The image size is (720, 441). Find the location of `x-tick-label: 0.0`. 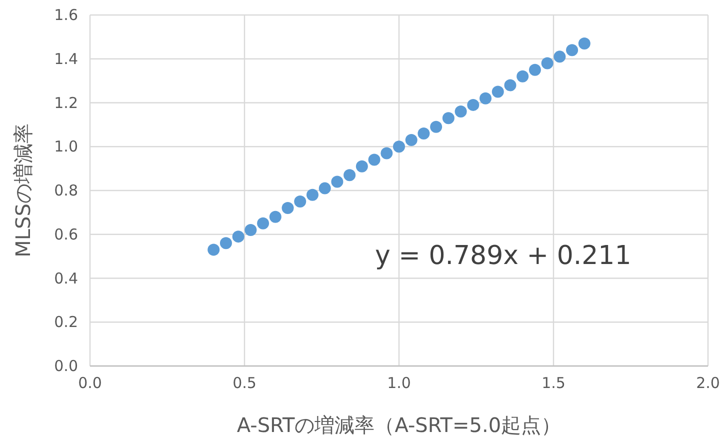

x-tick-label: 0.0 is located at coordinates (90, 383).